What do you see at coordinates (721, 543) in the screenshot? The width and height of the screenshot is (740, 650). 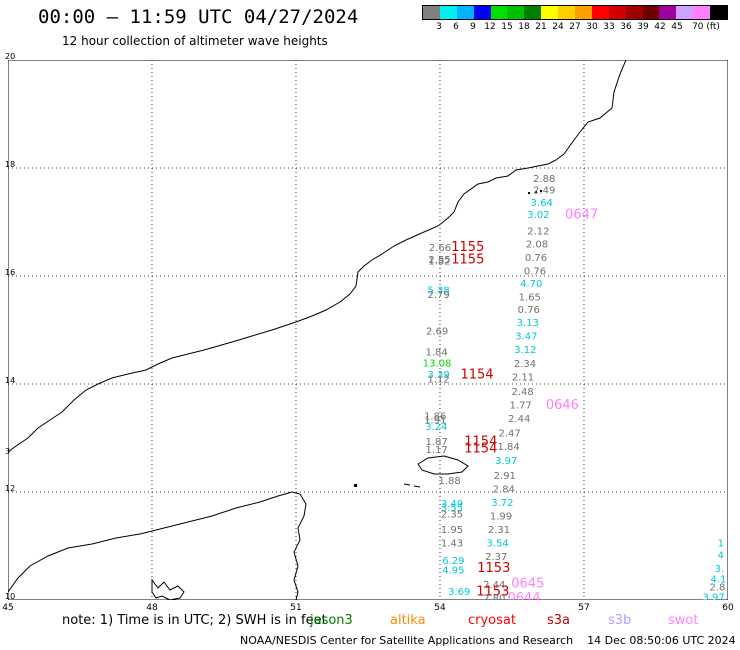 I see `wave-height-observation: 1` at bounding box center [721, 543].